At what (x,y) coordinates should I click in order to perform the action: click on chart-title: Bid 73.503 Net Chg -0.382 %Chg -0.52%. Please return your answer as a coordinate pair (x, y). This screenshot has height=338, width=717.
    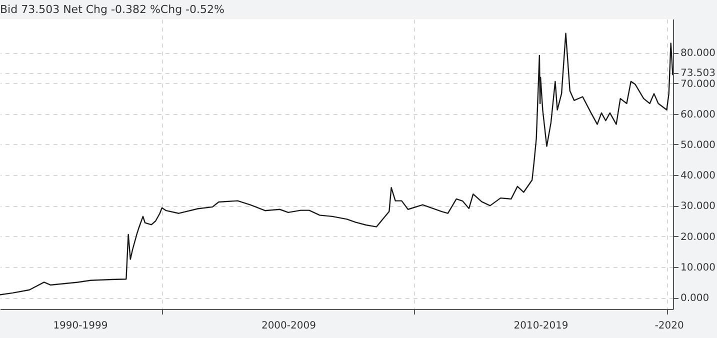
    Looking at the image, I should click on (112, 9).